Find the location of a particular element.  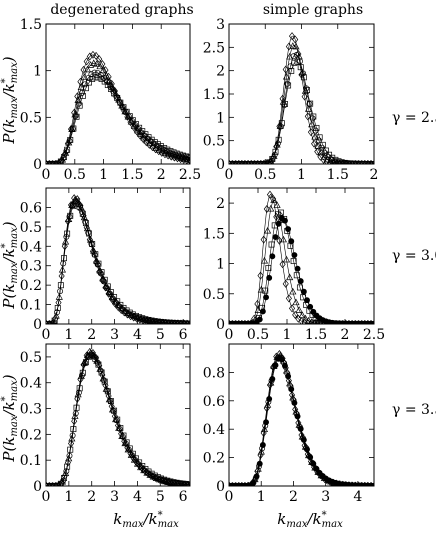

y-tick-label: 0.2 is located at coordinates (31, 435).